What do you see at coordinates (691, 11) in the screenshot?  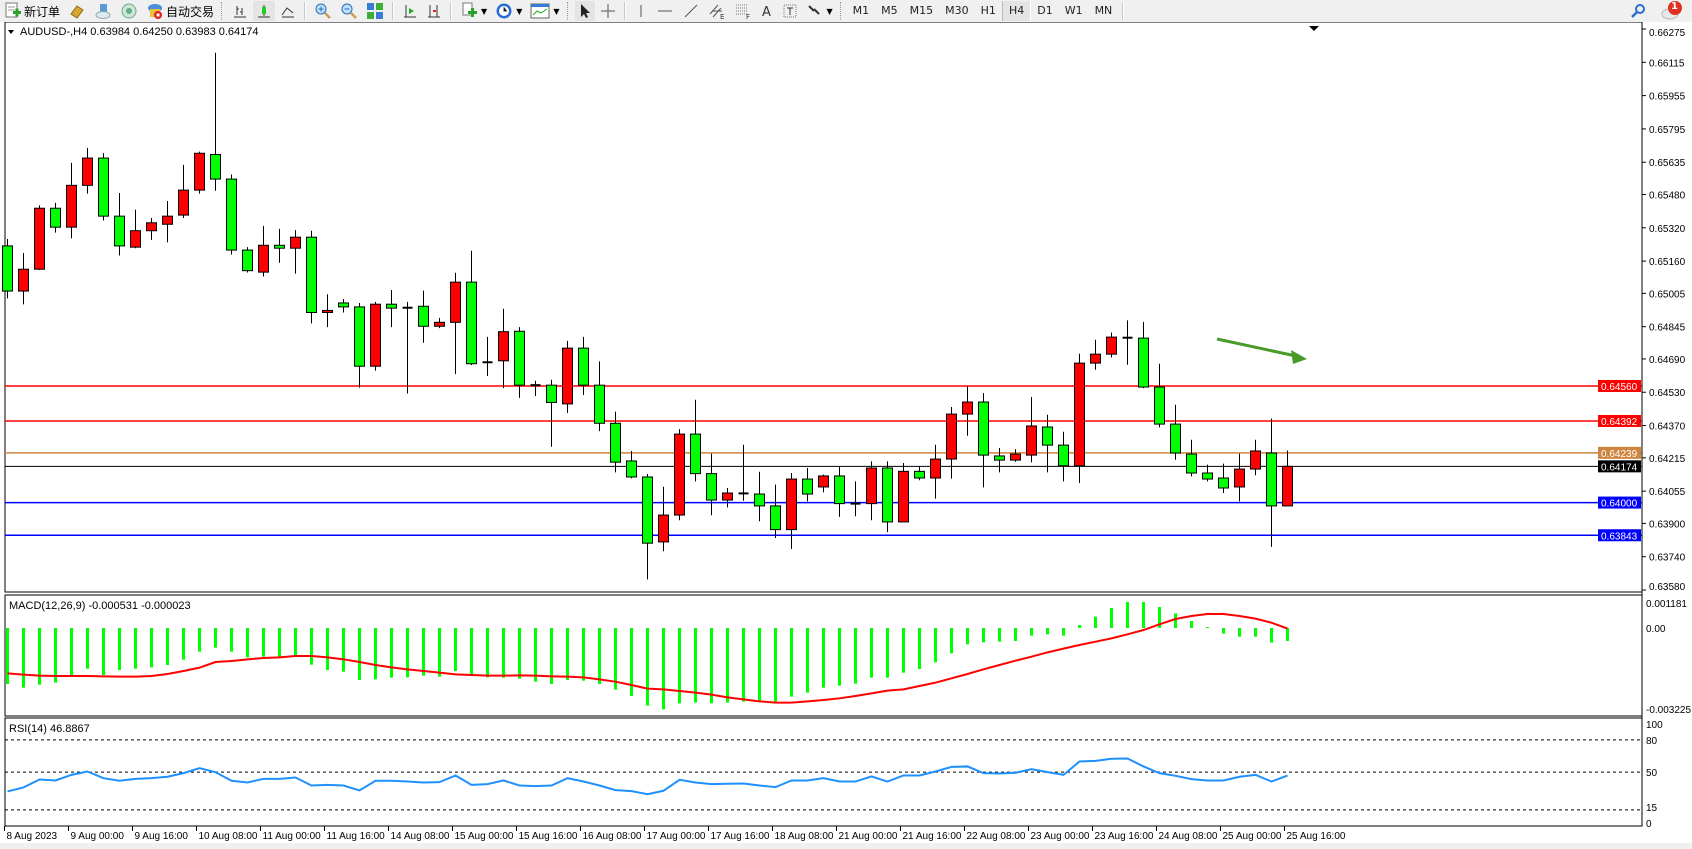 I see `trendline-tool-button` at bounding box center [691, 11].